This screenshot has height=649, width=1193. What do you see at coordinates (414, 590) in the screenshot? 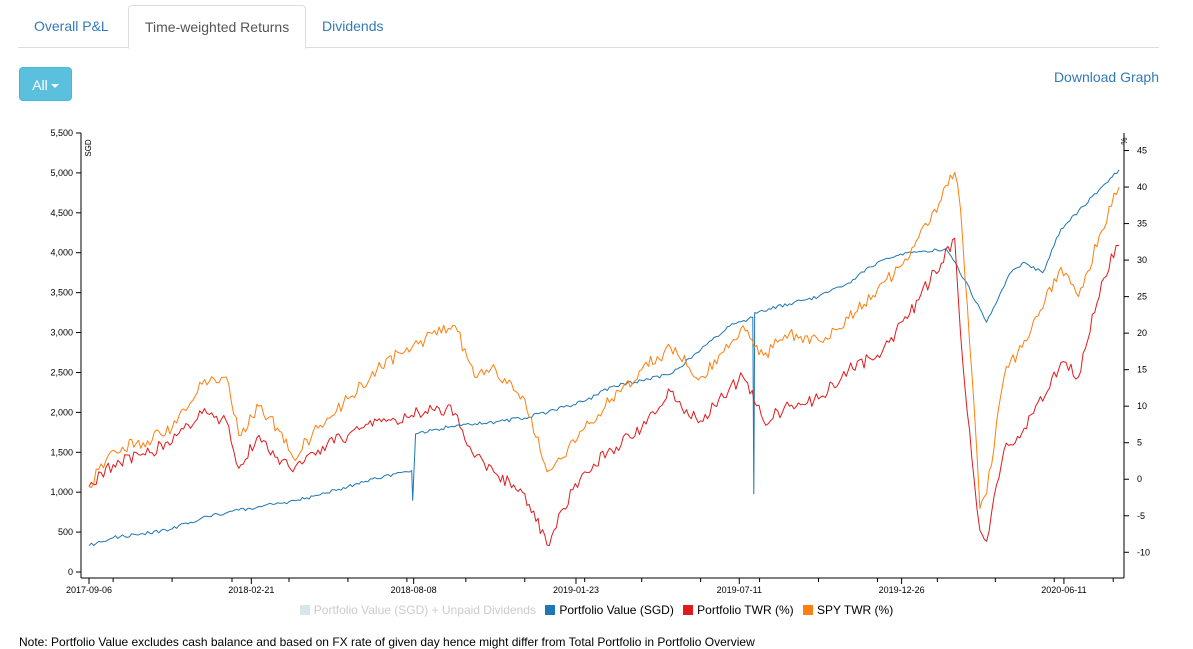
I see `x-axis-tick-label: 2018-08-08` at bounding box center [414, 590].